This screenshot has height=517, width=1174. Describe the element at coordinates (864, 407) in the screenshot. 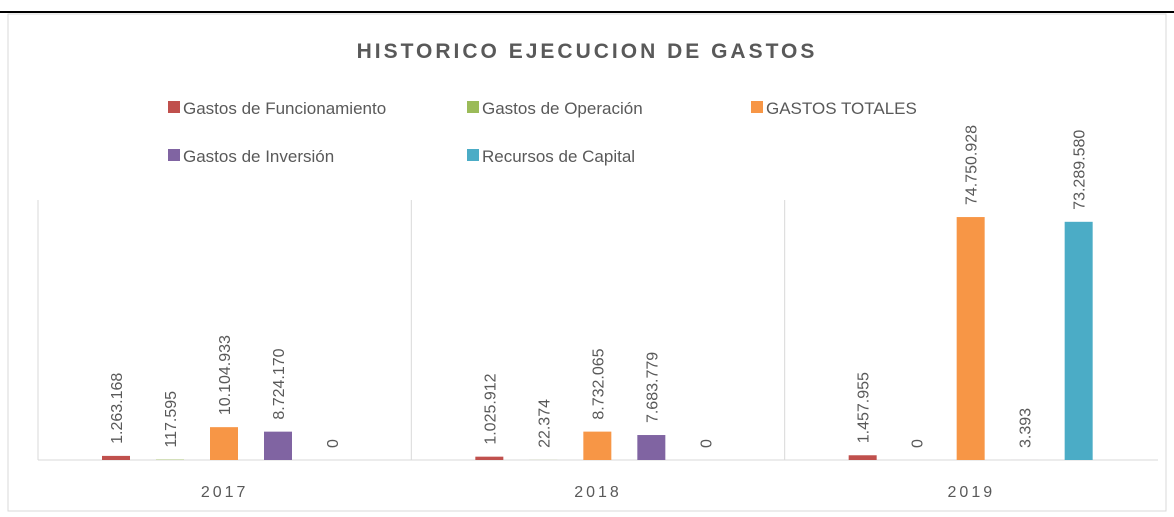

I see `data-label: 1.457.955` at that location.